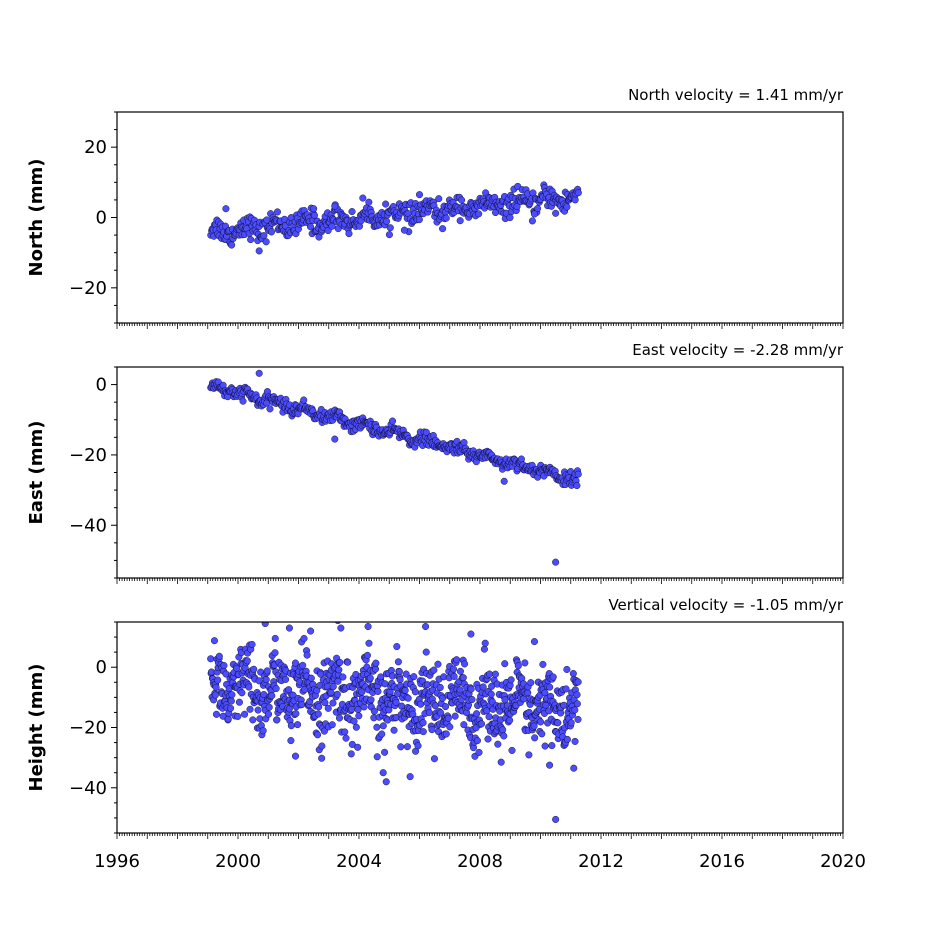  What do you see at coordinates (36, 218) in the screenshot?
I see `north-axis-title: North (mm)` at bounding box center [36, 218].